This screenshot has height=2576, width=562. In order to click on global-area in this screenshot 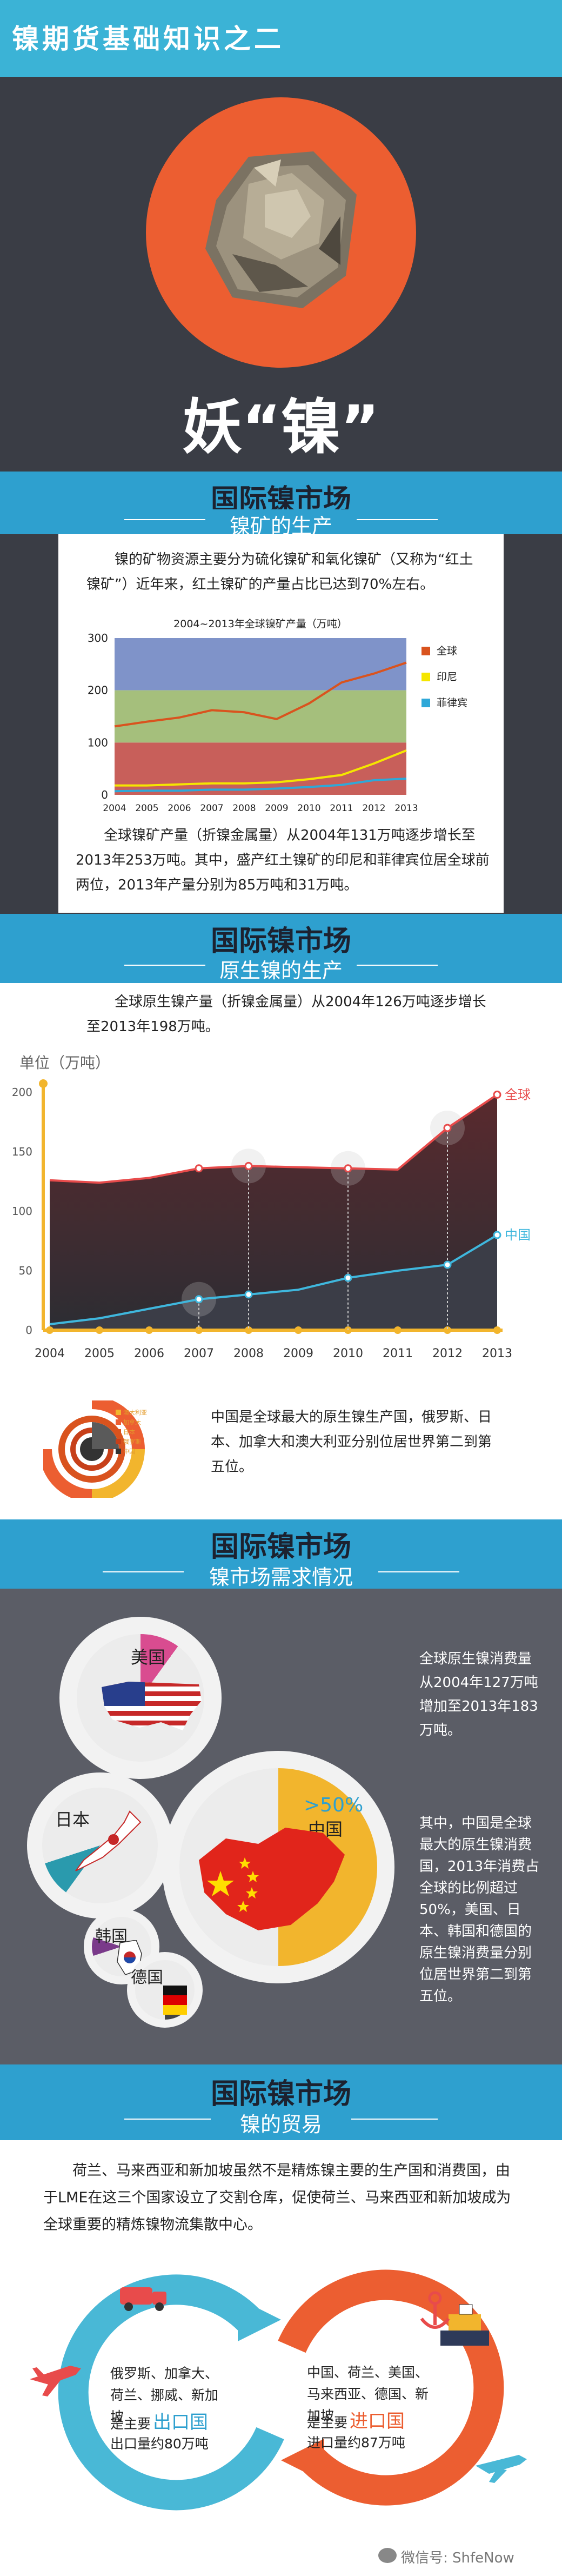, I will do `click(273, 1212)`.